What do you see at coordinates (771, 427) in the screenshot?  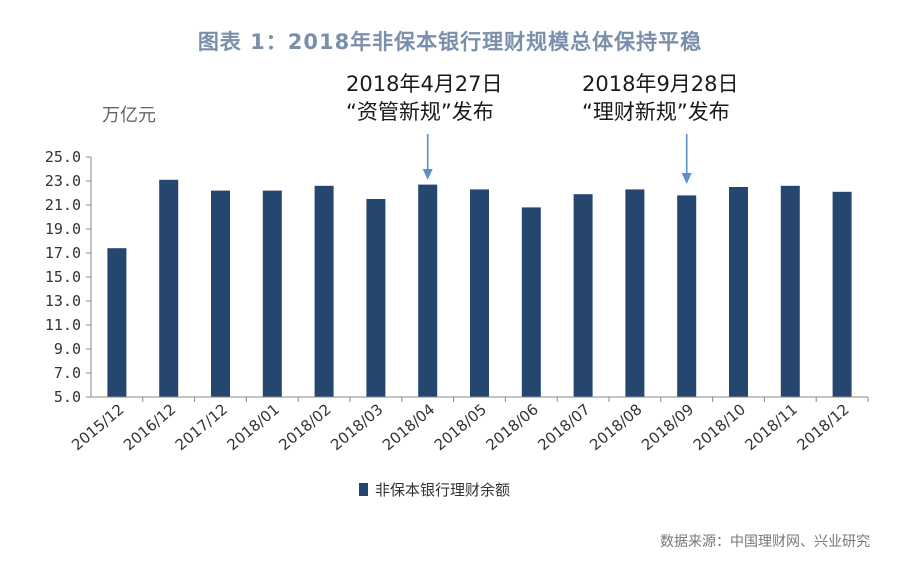 I see `x-tick-label: 2018/11` at bounding box center [771, 427].